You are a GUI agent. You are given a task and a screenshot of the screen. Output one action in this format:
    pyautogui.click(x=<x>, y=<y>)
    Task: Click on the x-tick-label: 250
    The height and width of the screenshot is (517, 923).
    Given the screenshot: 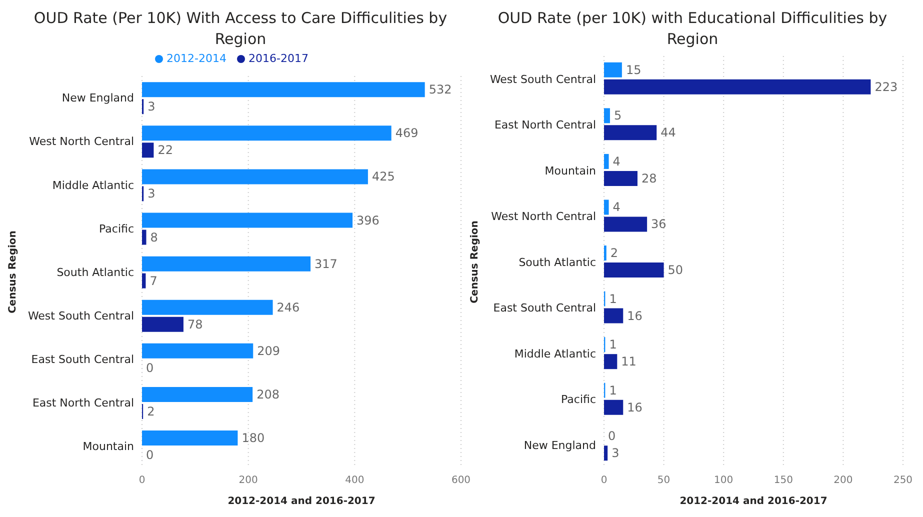 What is the action you would take?
    pyautogui.click(x=903, y=480)
    